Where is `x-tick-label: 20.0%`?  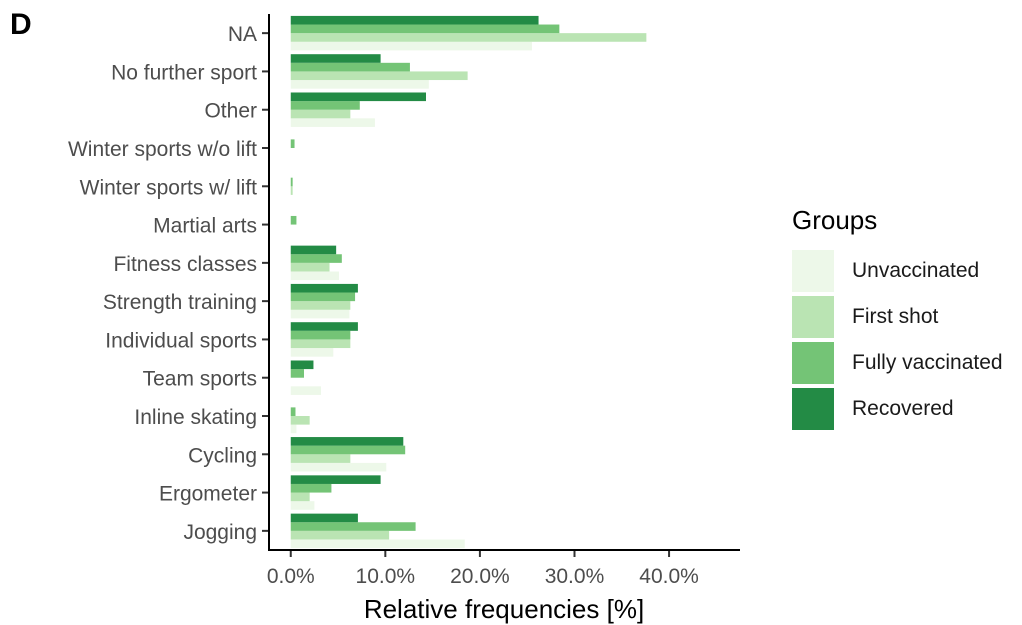 x-tick-label: 20.0% is located at coordinates (480, 576).